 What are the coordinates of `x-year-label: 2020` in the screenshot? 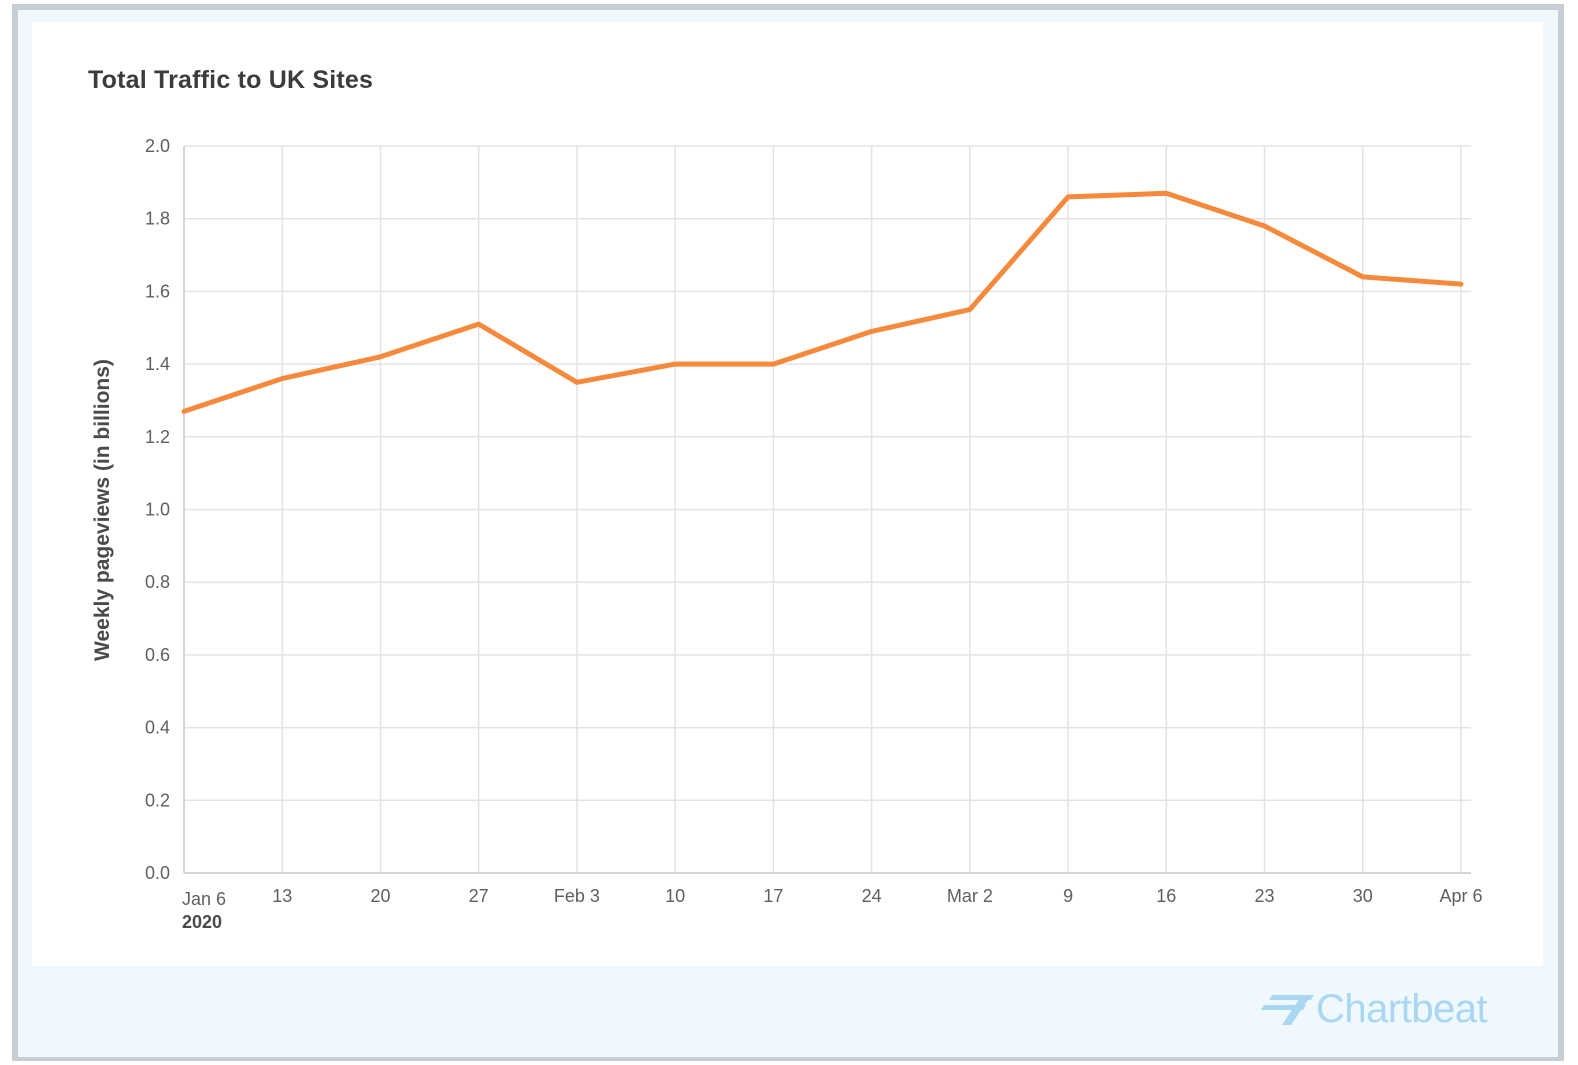 It's located at (202, 922).